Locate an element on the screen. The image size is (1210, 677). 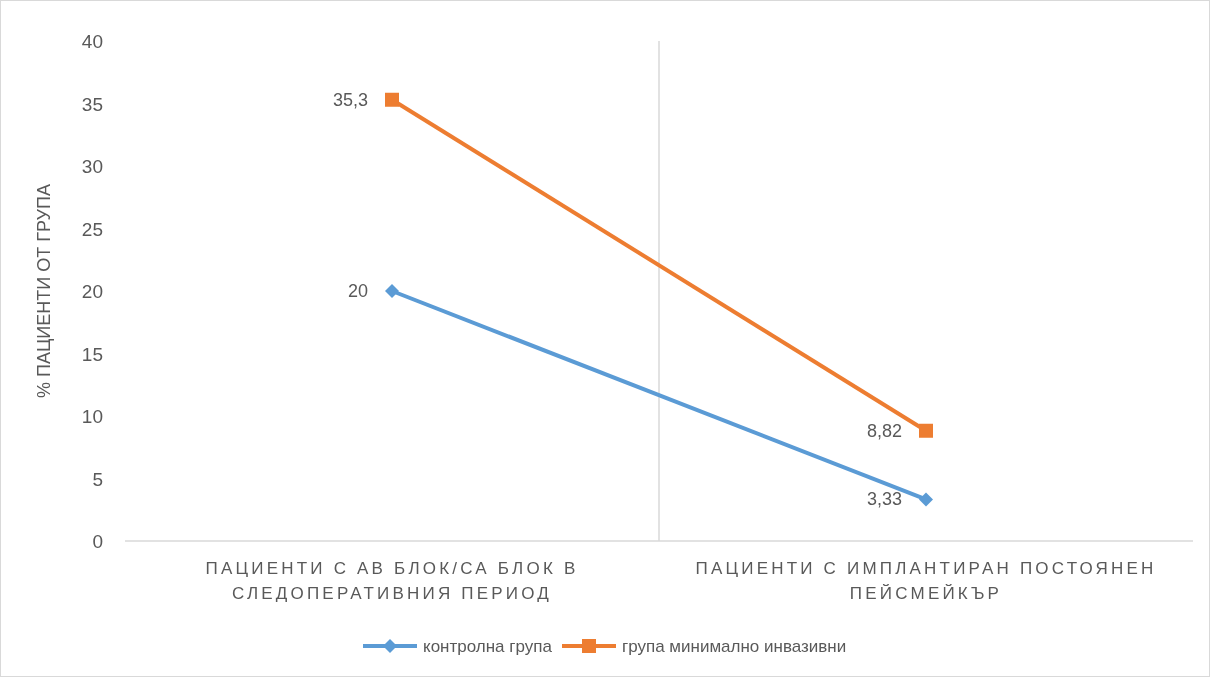
data-label: 35,3 is located at coordinates (350, 99).